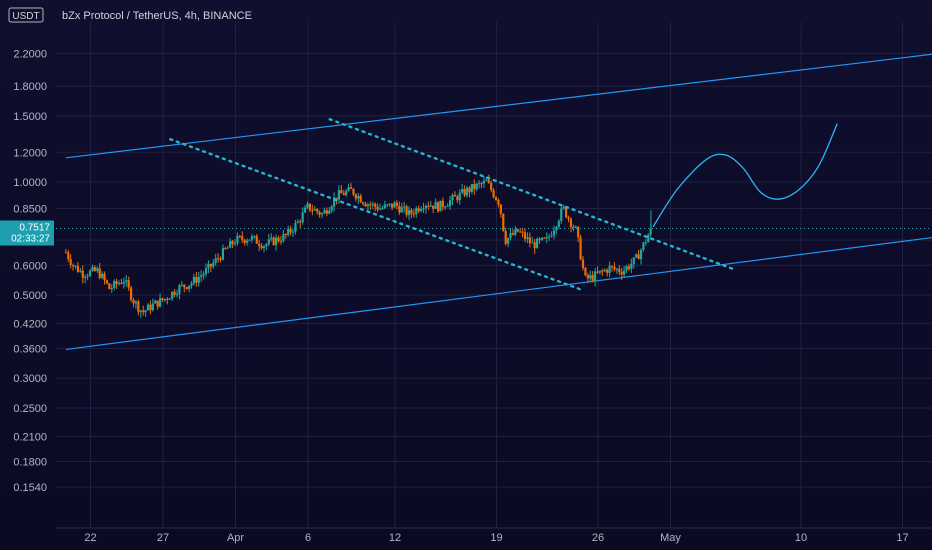 Image resolution: width=932 pixels, height=550 pixels. I want to click on x-tick-label: May, so click(670, 538).